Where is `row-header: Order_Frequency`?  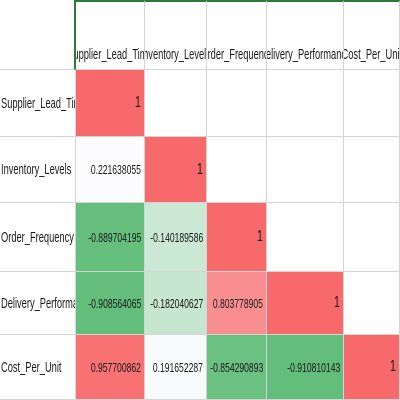
row-header: Order_Frequency is located at coordinates (38, 237).